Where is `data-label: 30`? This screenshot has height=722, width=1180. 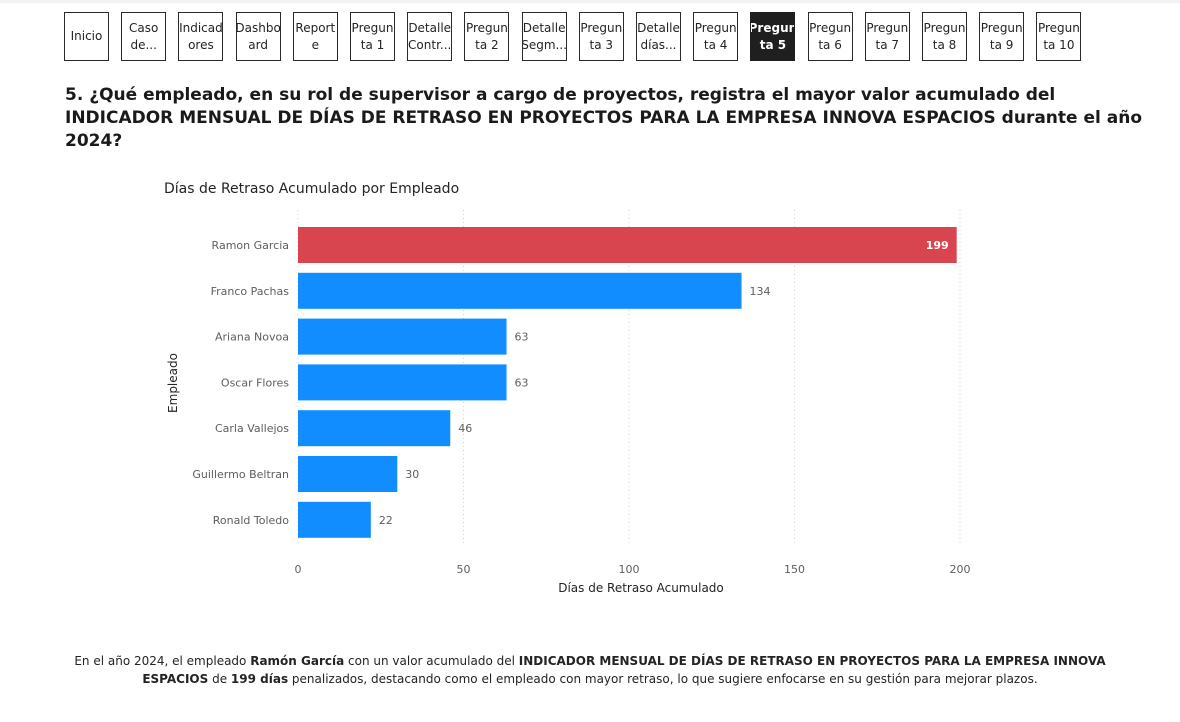
data-label: 30 is located at coordinates (412, 474).